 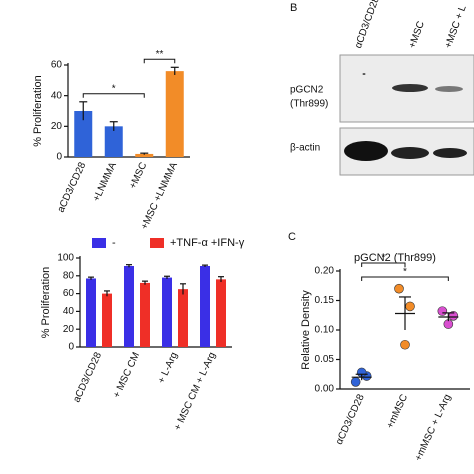 I want to click on row-label: (Thr899), so click(x=309, y=104).